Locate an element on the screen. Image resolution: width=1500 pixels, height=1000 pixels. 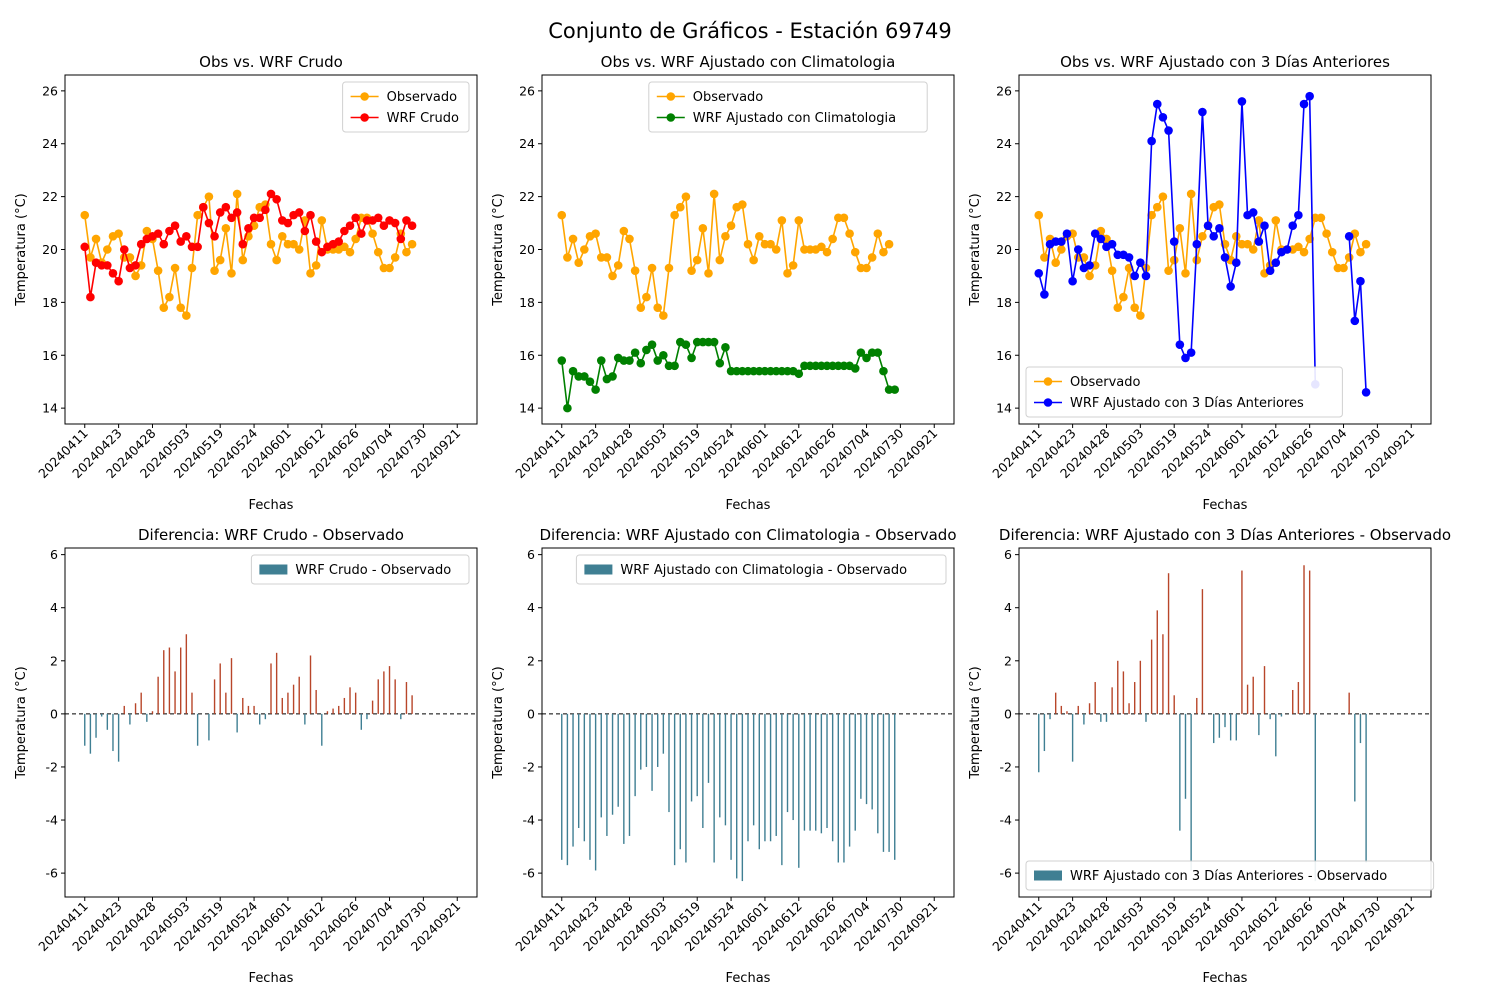
y-tick-label: -6 is located at coordinates (529, 873).